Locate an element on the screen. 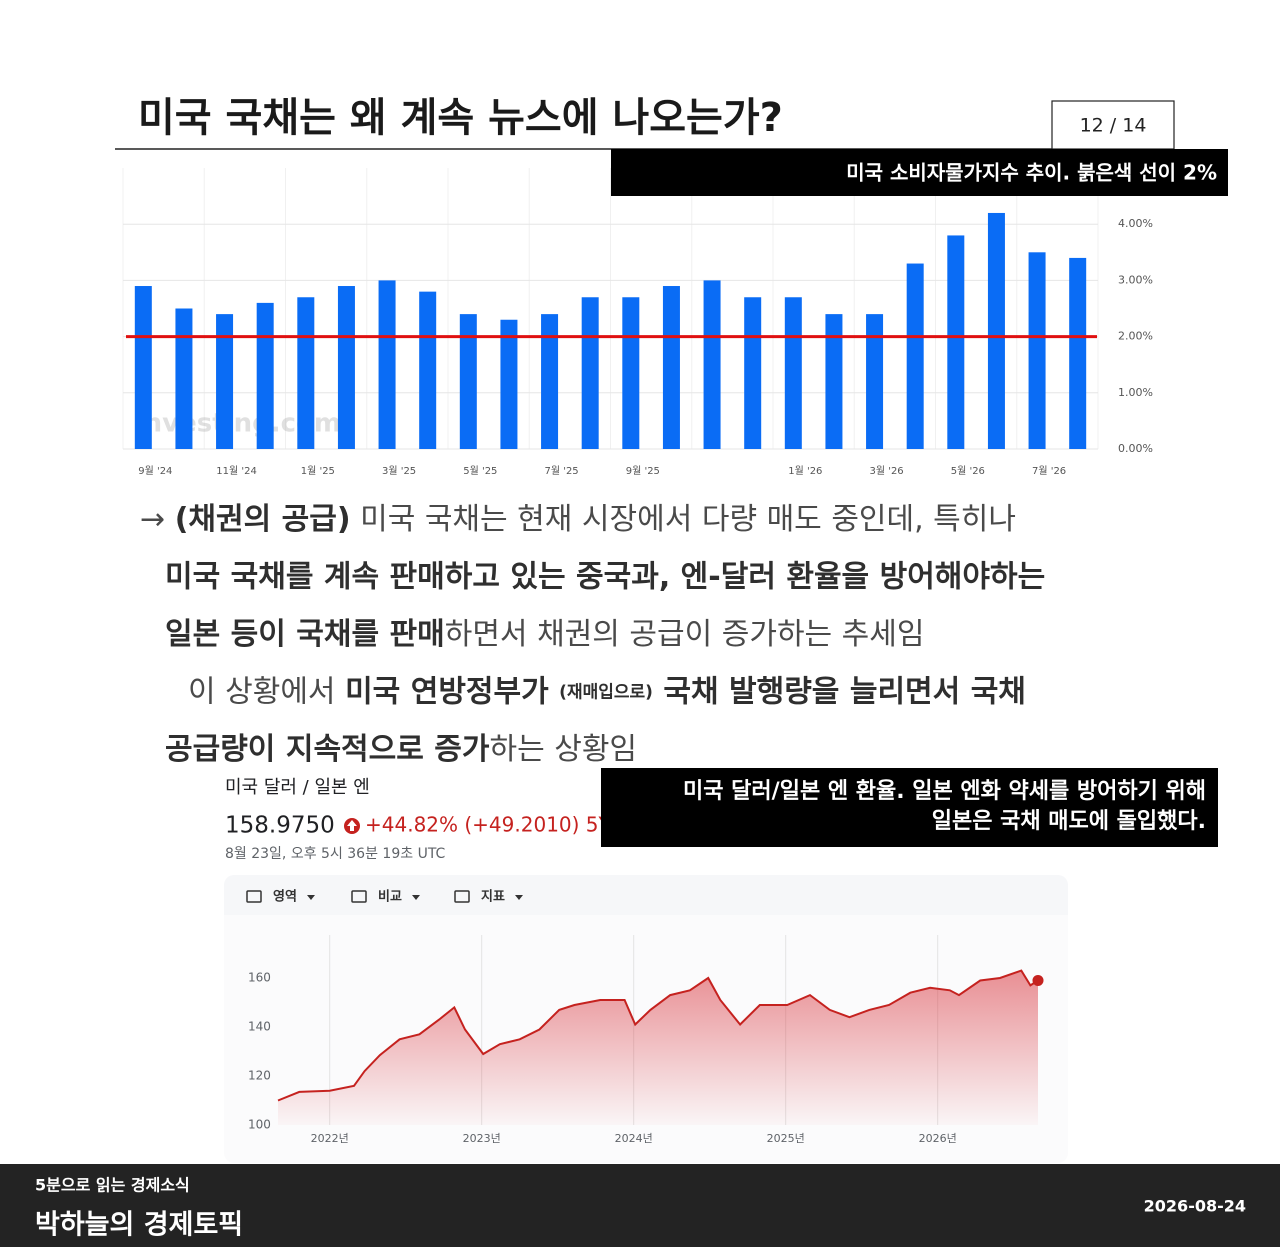 The height and width of the screenshot is (1247, 1280). body-run: 미국 연방정부가 is located at coordinates (452, 691).